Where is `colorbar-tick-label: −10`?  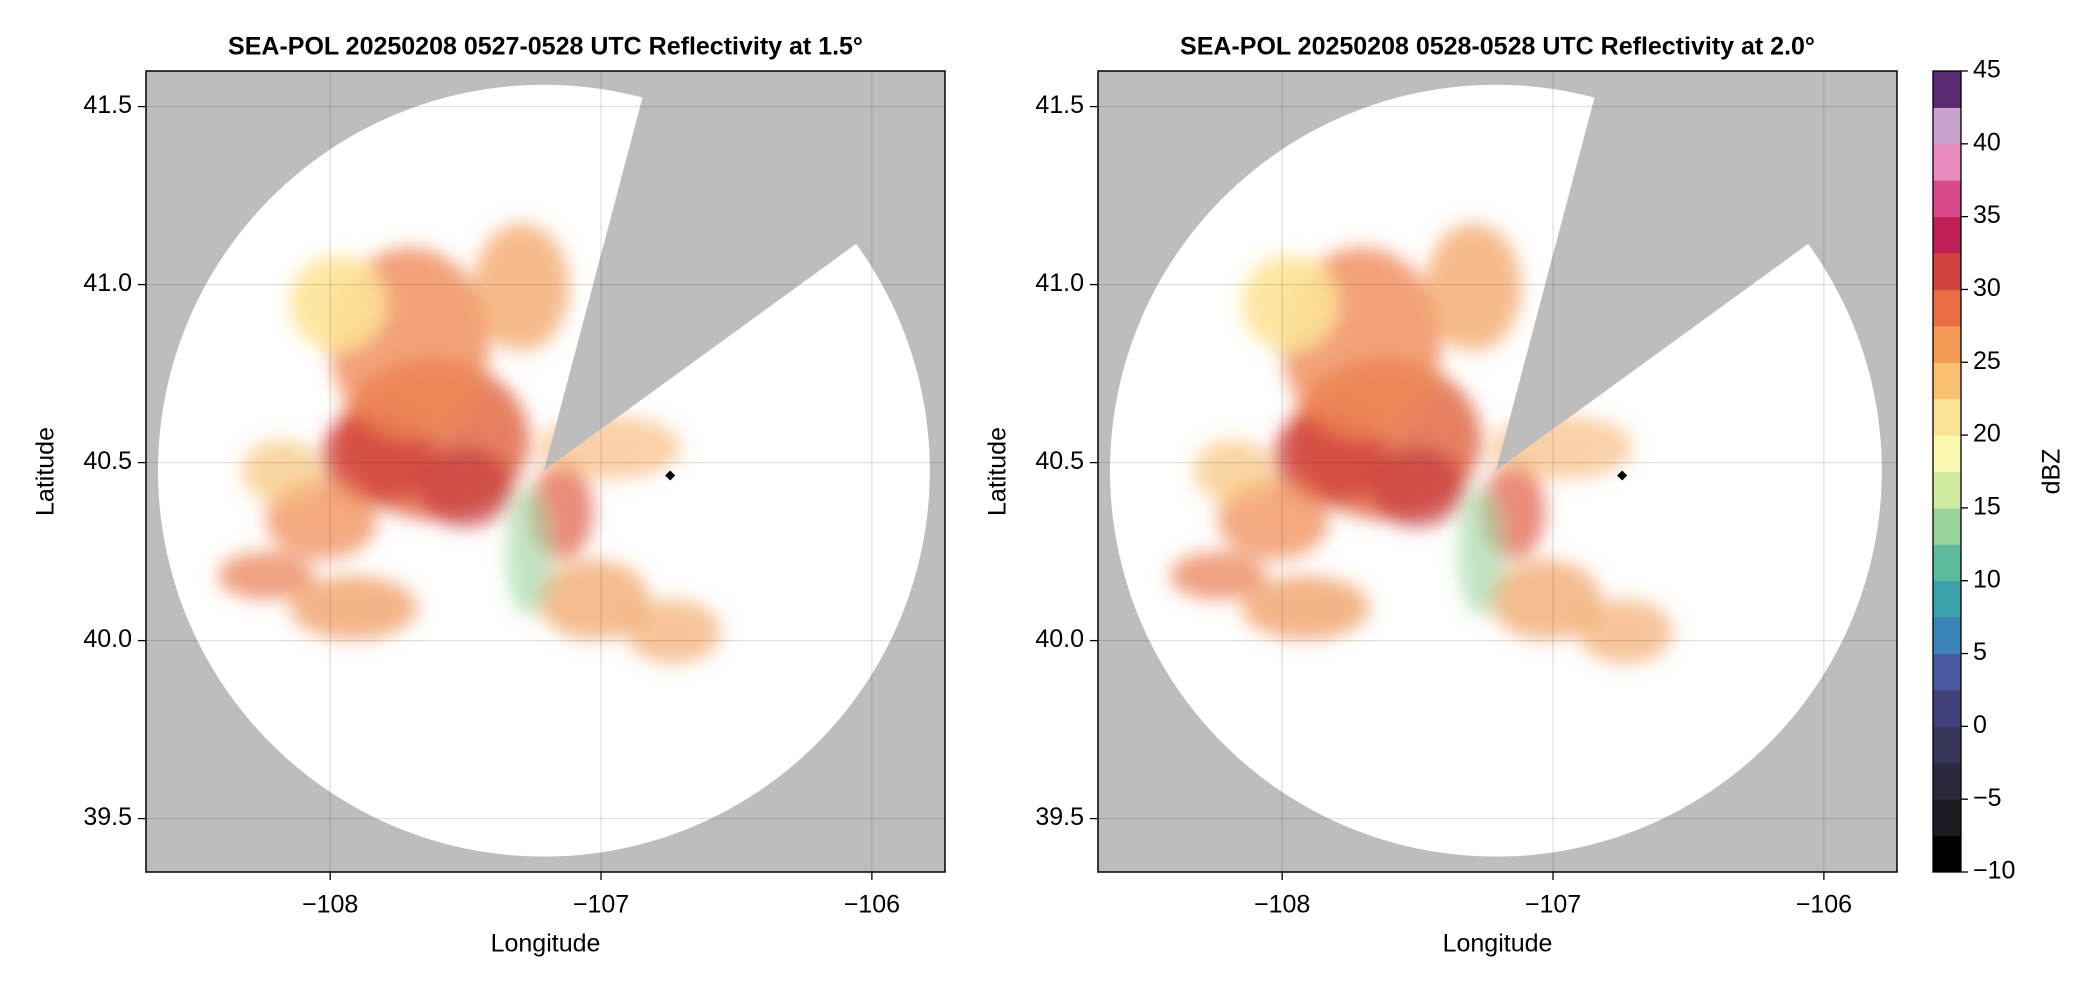 colorbar-tick-label: −10 is located at coordinates (1994, 871).